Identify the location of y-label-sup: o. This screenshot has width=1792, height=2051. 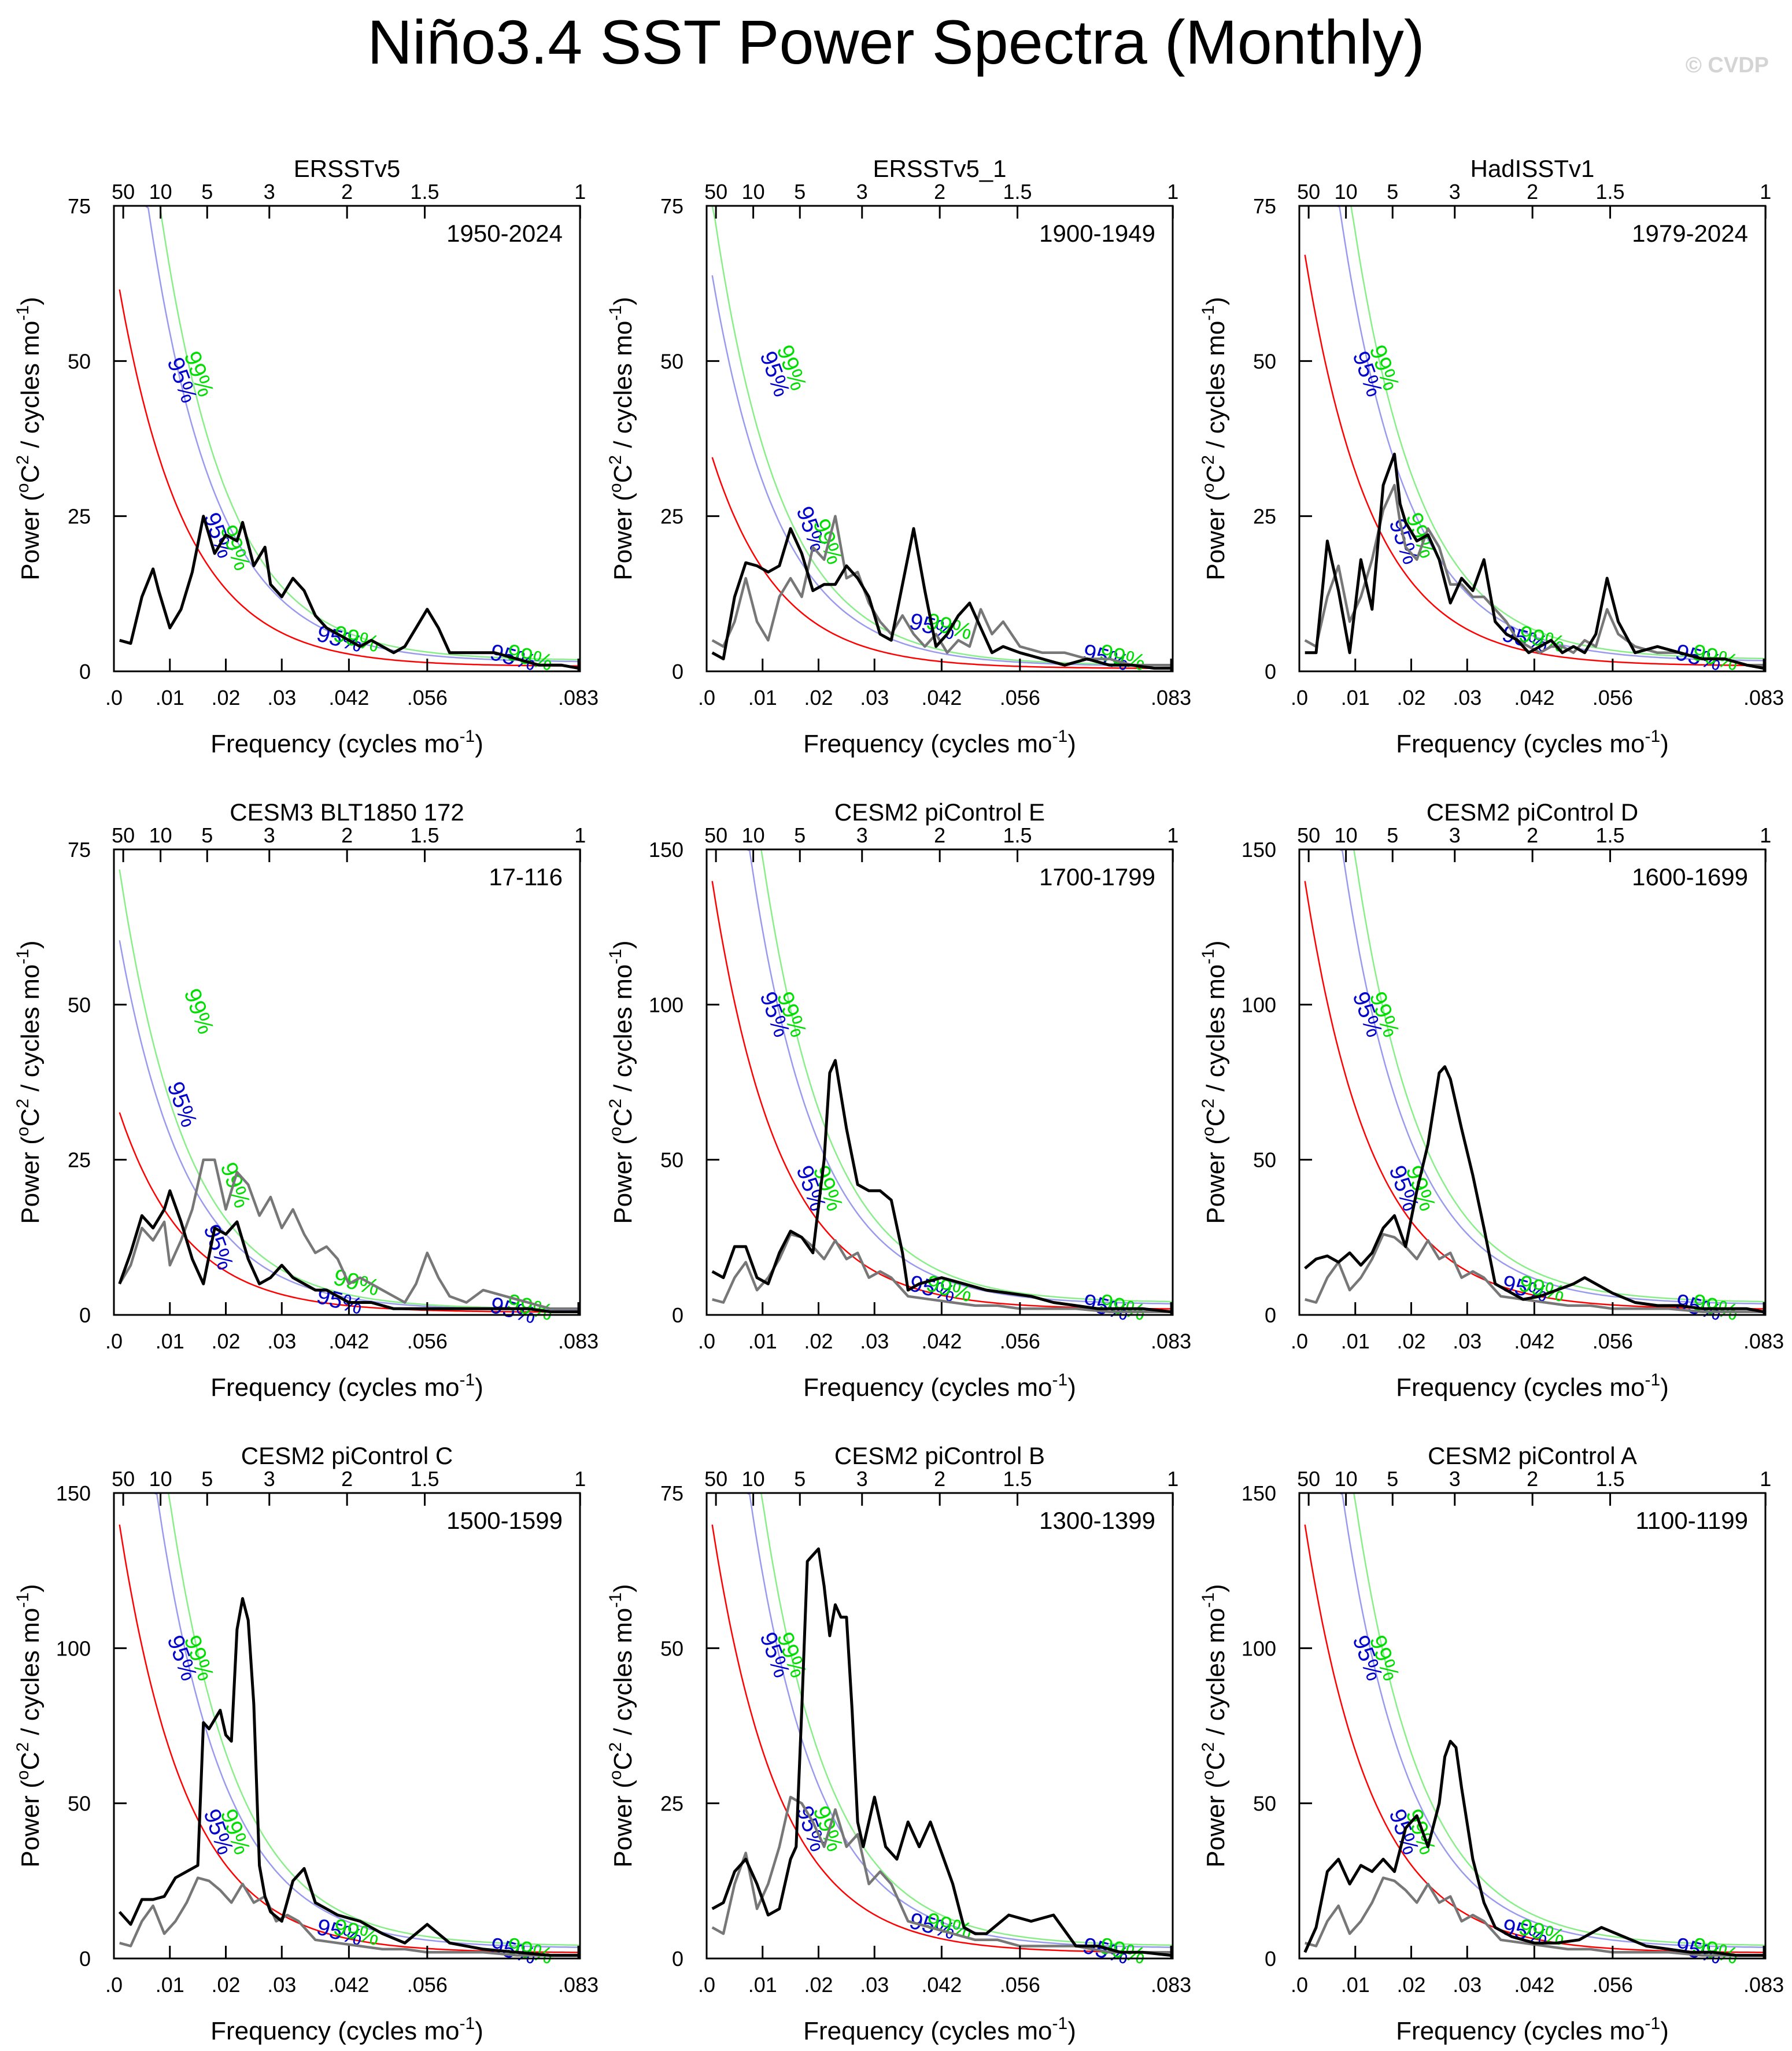
(615, 488).